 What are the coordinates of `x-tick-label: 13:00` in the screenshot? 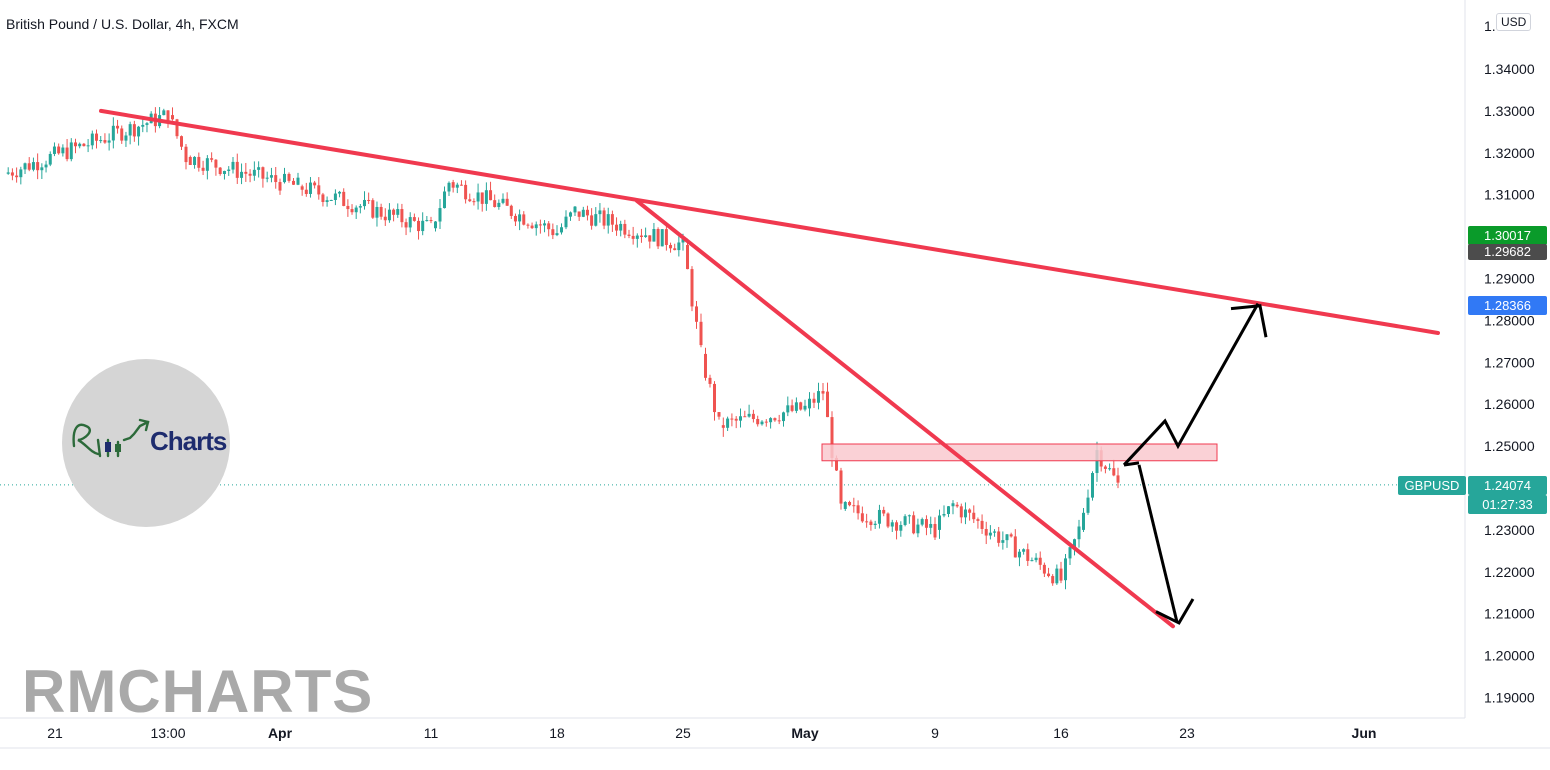 It's located at (167, 733).